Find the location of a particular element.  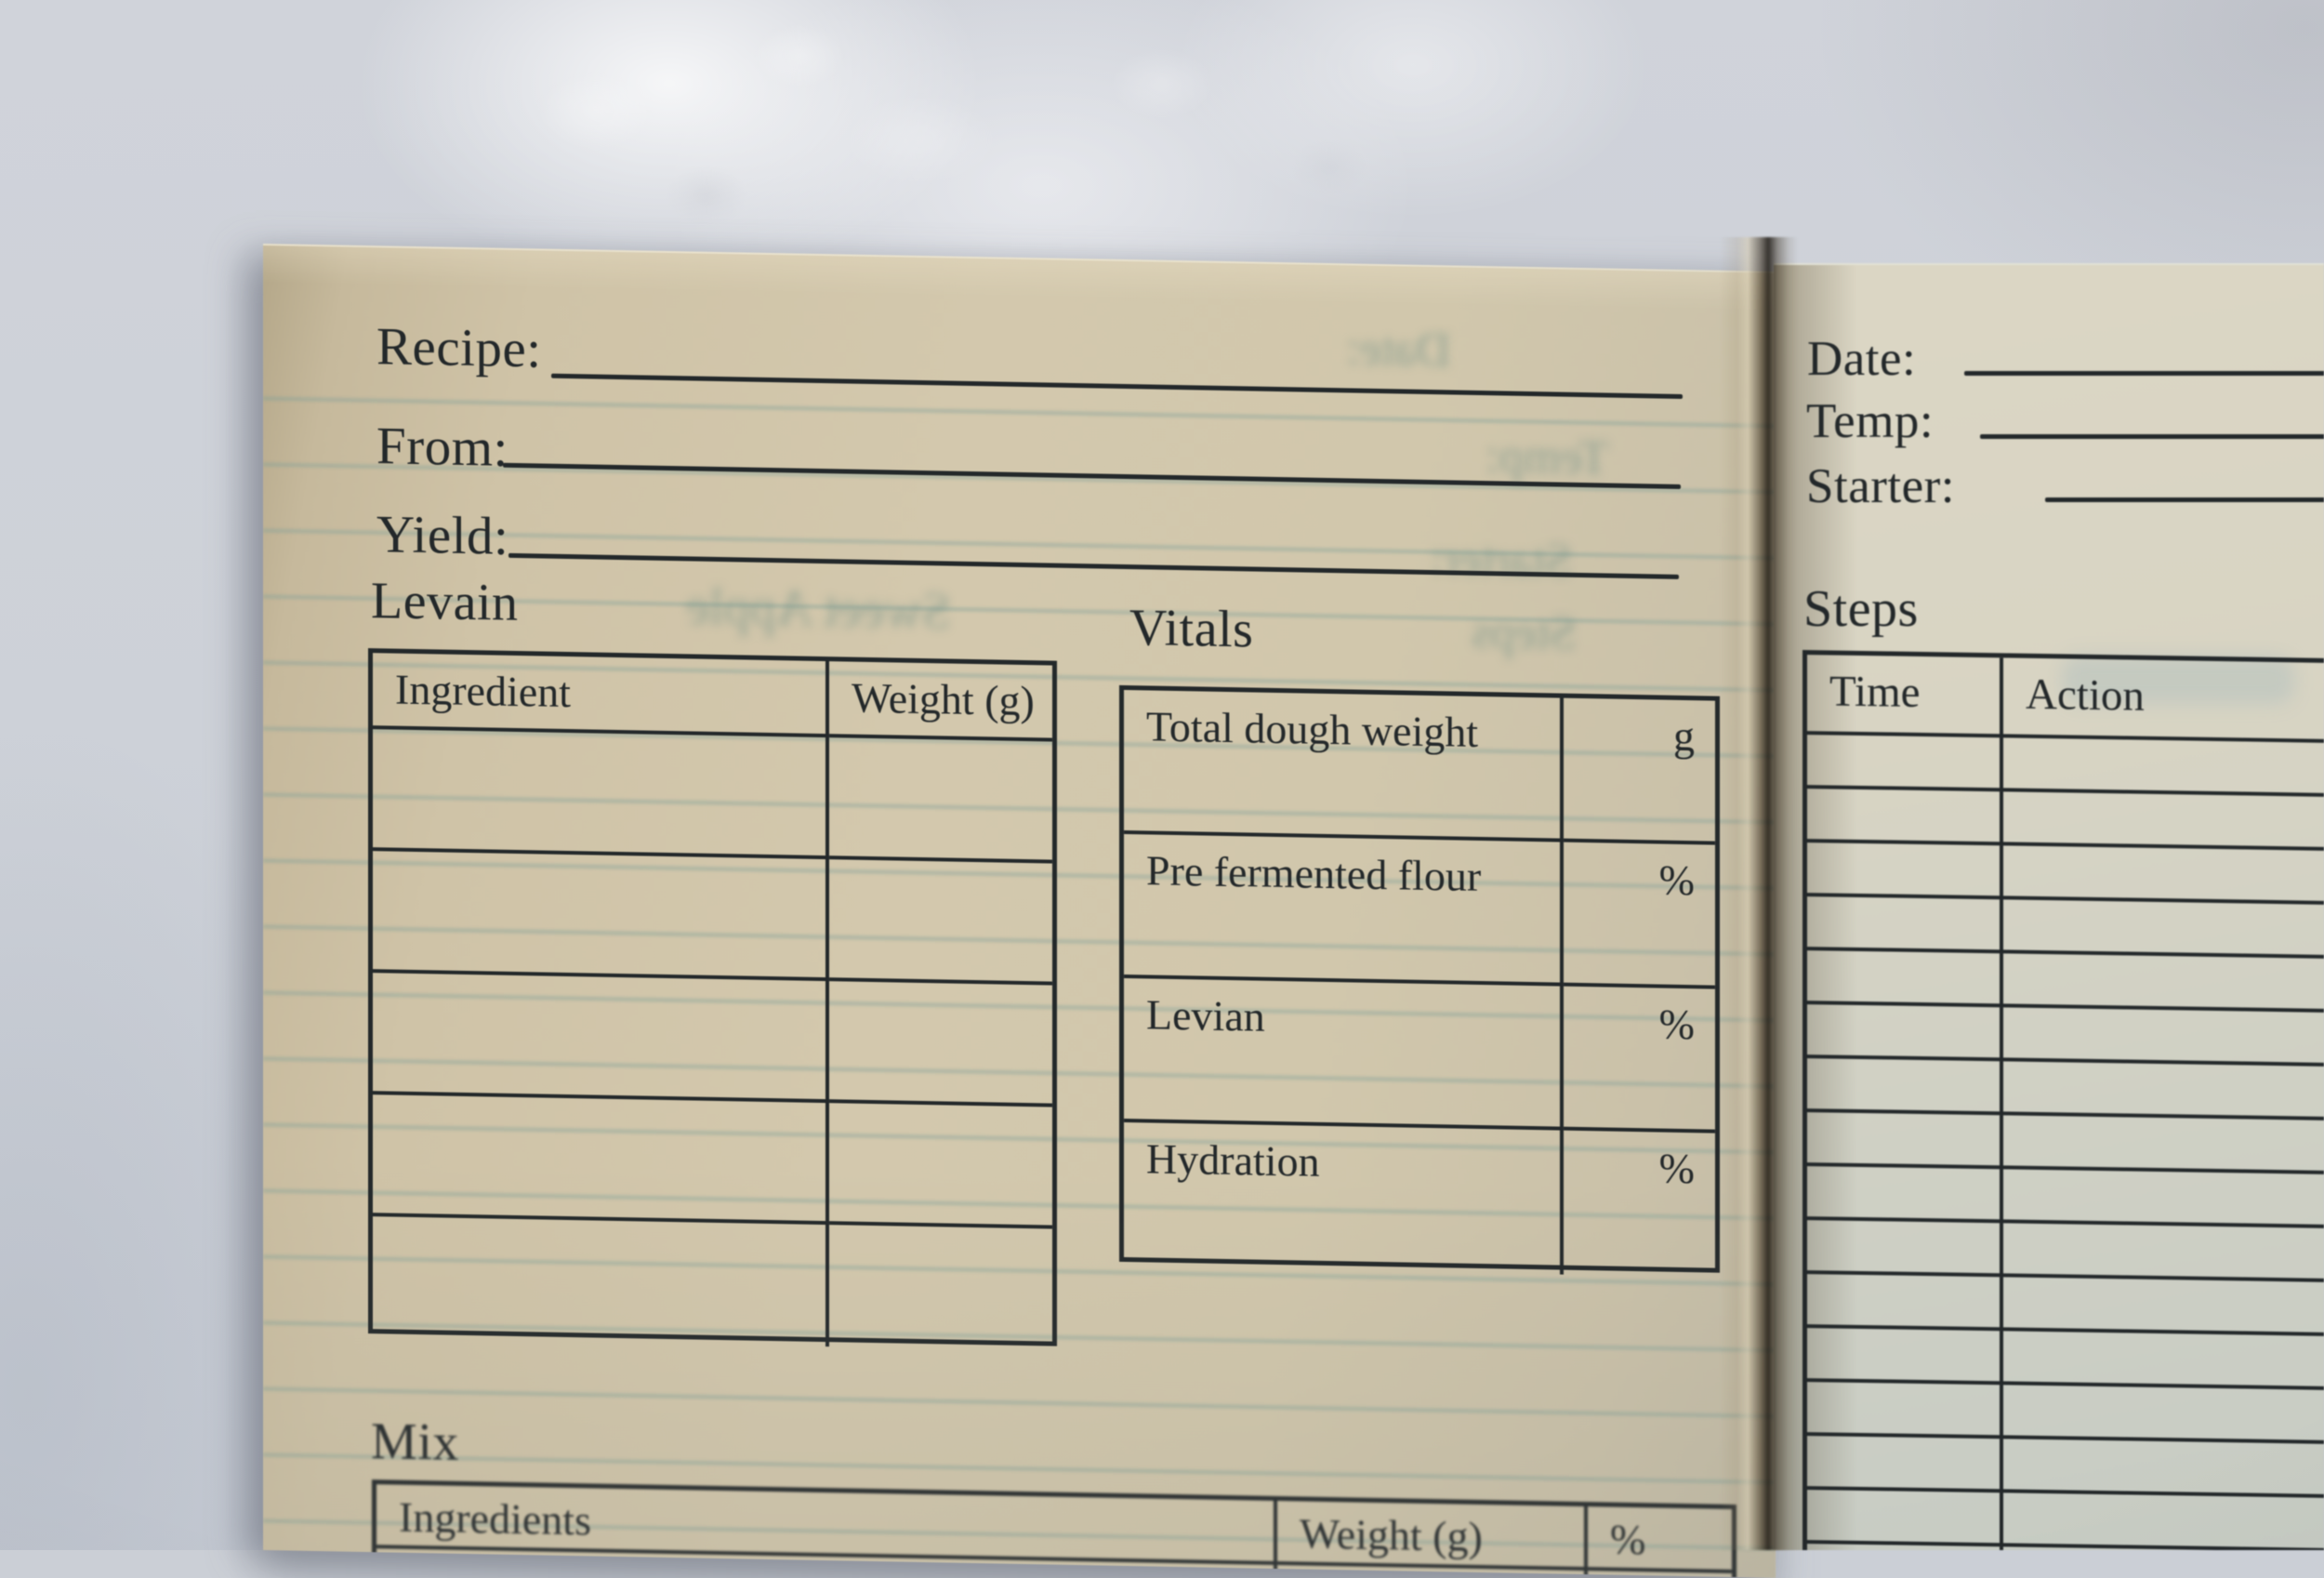

steps-col-action: Action is located at coordinates (2163, 700).